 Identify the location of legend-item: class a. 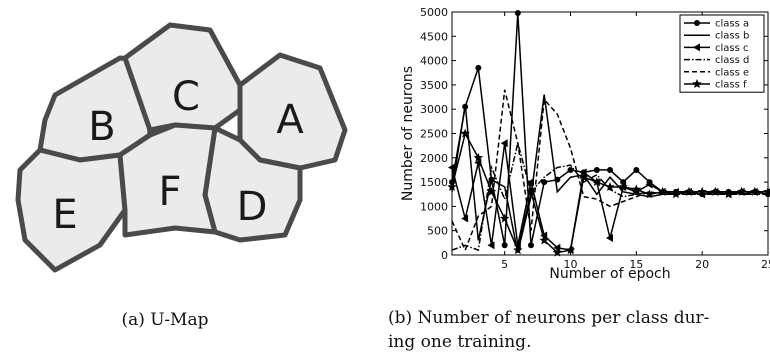
(716, 24).